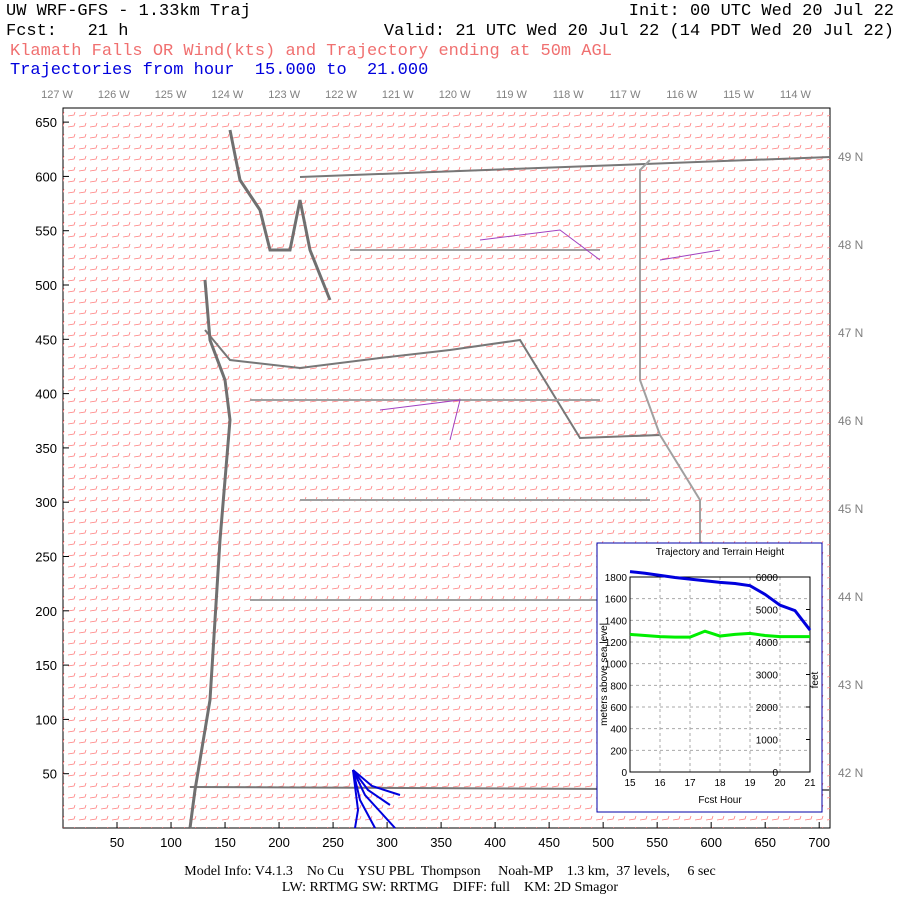  Describe the element at coordinates (626, 95) in the screenshot. I see `longitude-label: 117 W` at that location.